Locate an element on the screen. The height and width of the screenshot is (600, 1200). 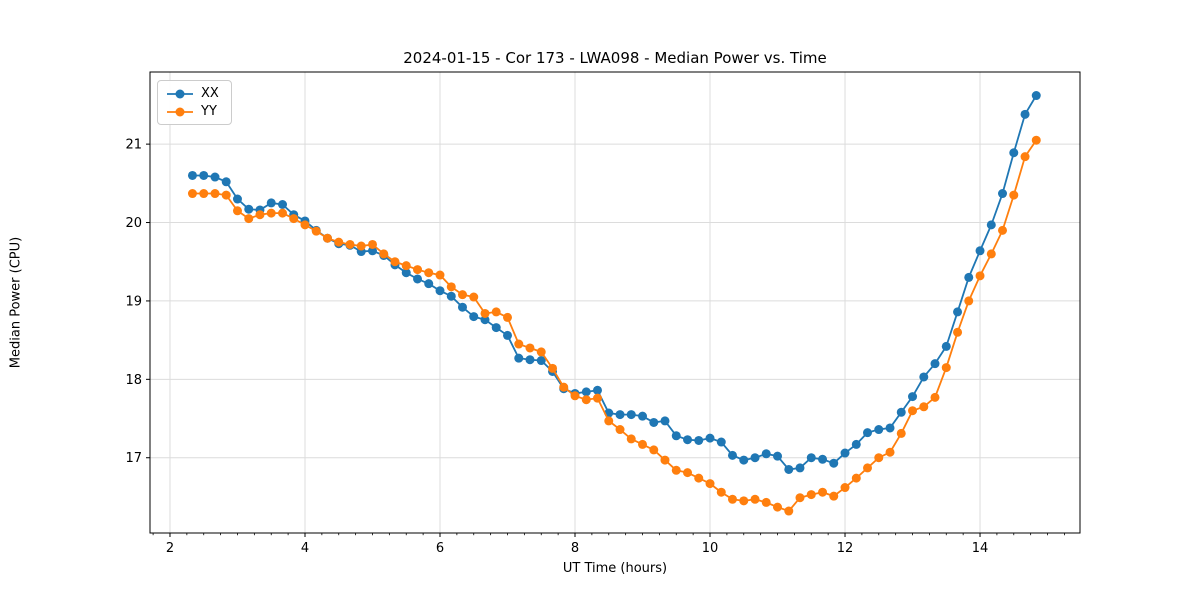
y-tick-label: 21 is located at coordinates (133, 145).